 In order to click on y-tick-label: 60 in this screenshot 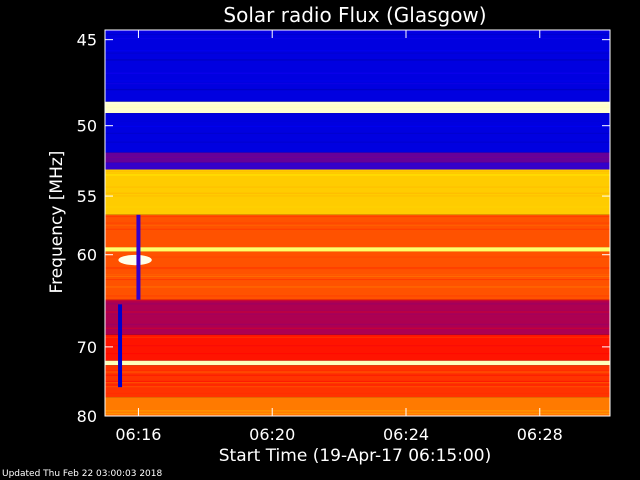, I will do `click(87, 255)`.